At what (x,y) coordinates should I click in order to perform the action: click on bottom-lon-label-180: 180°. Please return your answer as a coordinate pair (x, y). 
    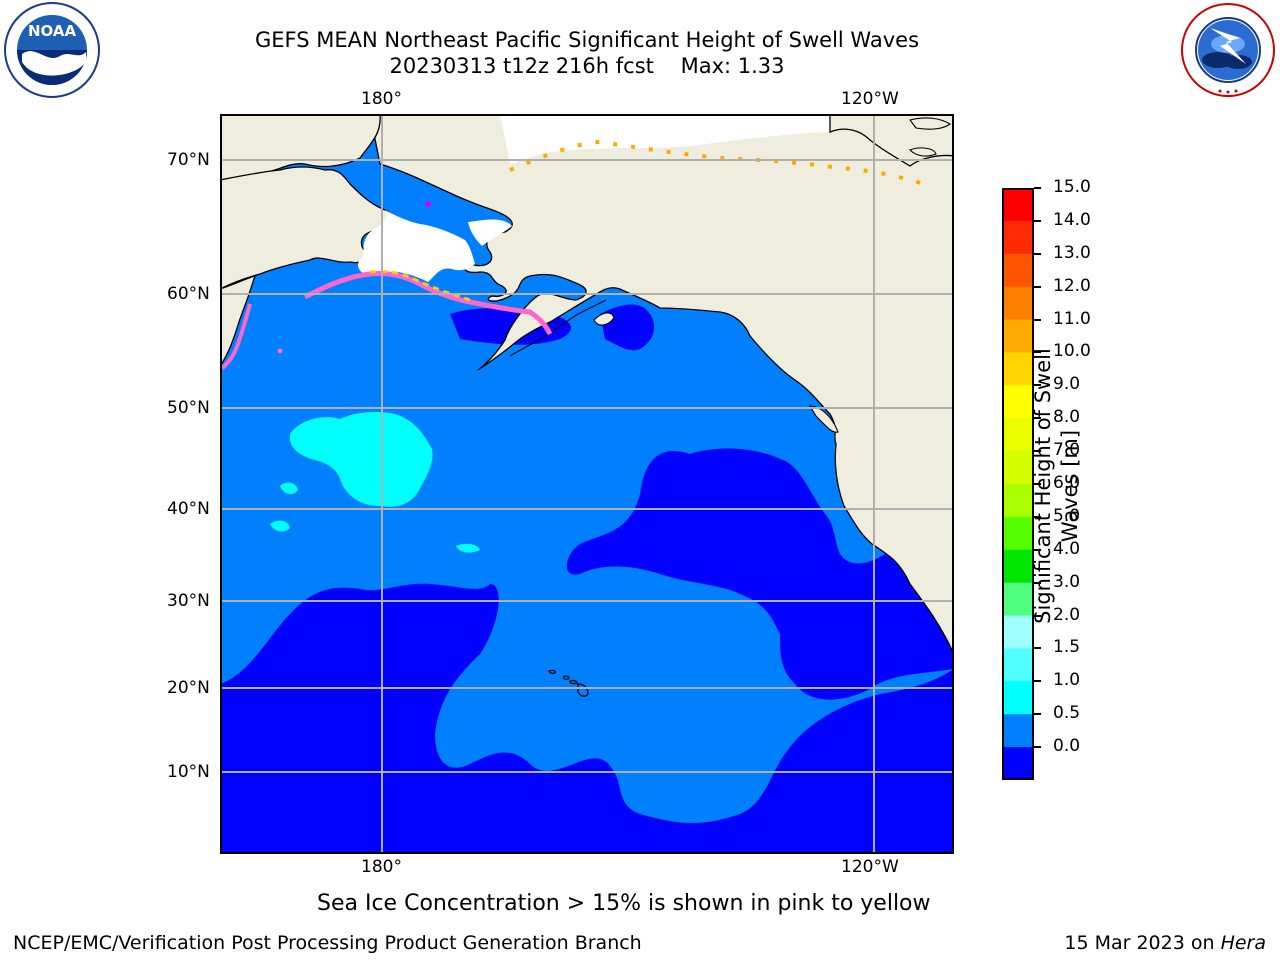
    Looking at the image, I should click on (381, 867).